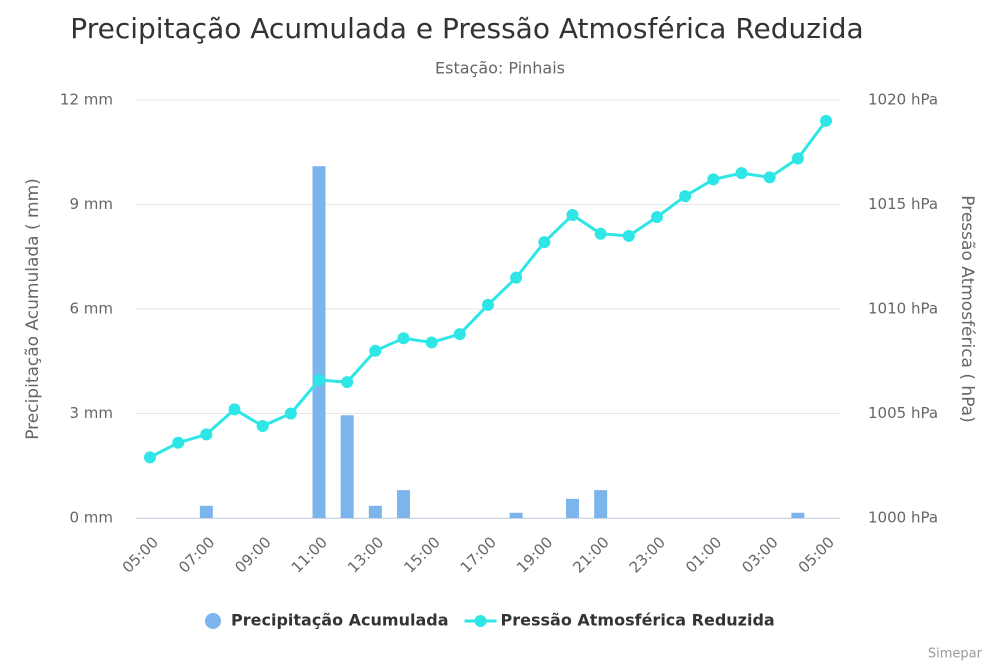 This screenshot has height=667, width=1000. I want to click on y-tick-label: 12 mm, so click(86, 100).